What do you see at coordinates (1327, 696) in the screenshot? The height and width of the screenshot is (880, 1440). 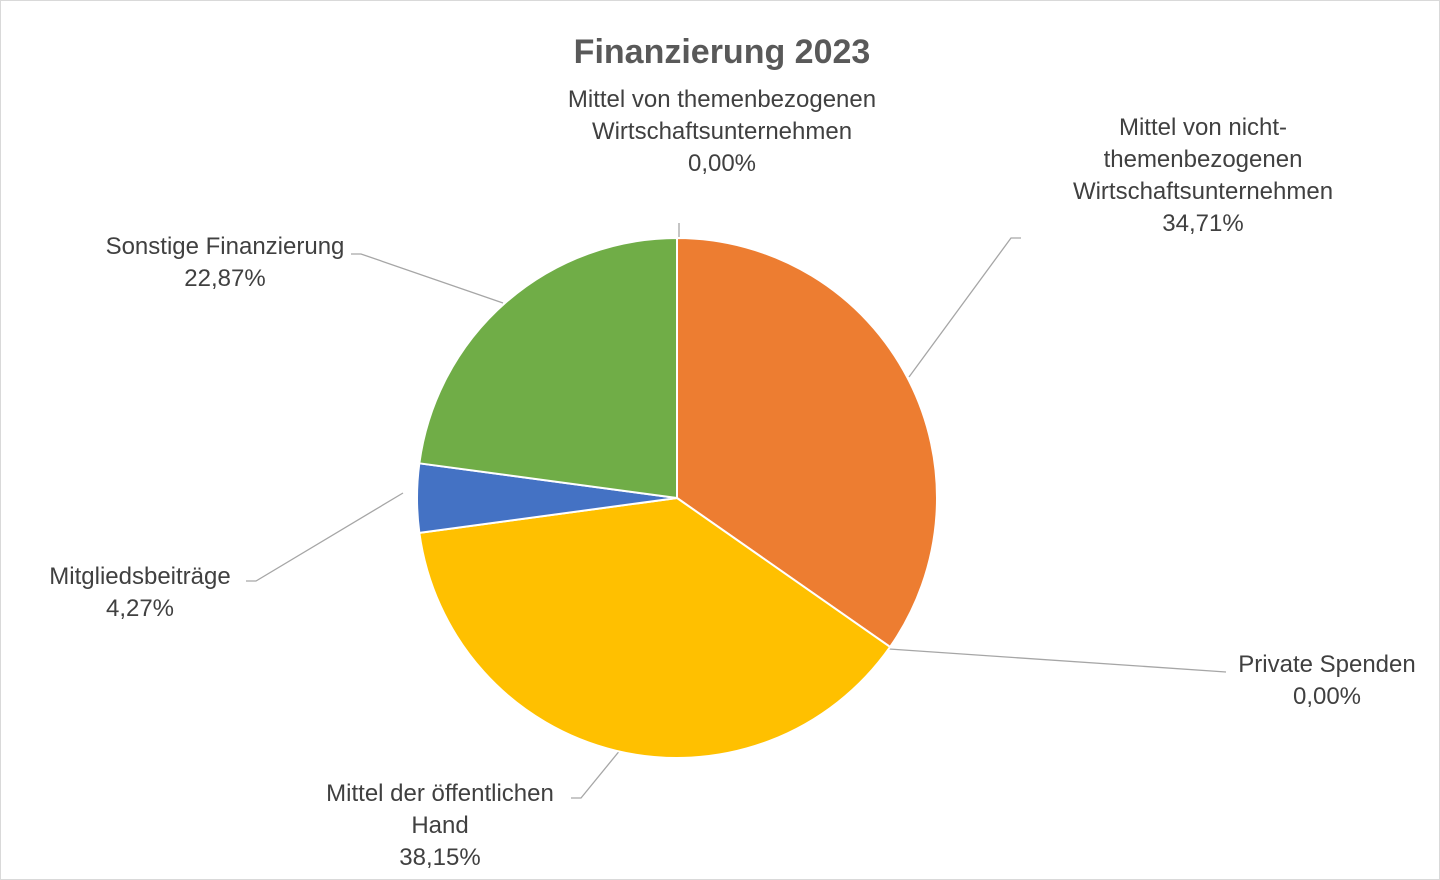 I see `value-label-private: 0,00%` at bounding box center [1327, 696].